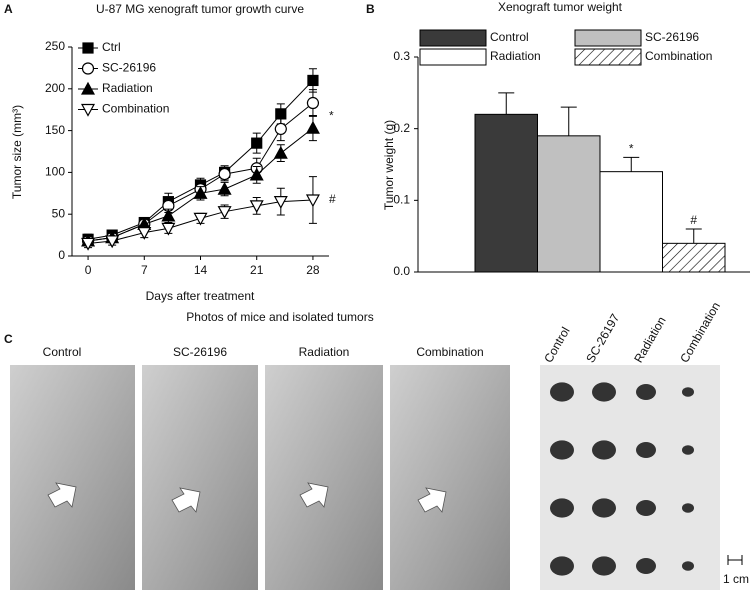 The image size is (756, 592). What do you see at coordinates (449, 352) in the screenshot?
I see `photo-label: Combination` at bounding box center [449, 352].